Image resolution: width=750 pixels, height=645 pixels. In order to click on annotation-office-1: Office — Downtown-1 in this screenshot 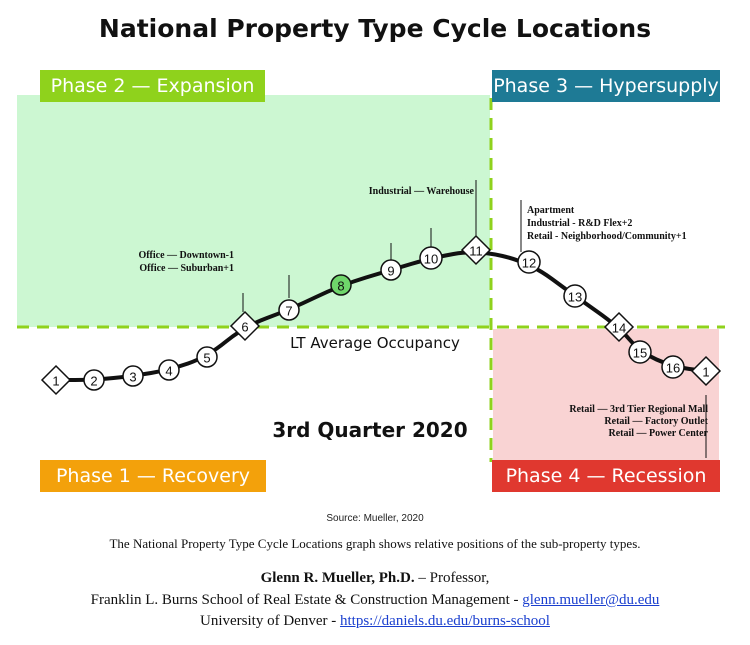, I will do `click(186, 255)`.